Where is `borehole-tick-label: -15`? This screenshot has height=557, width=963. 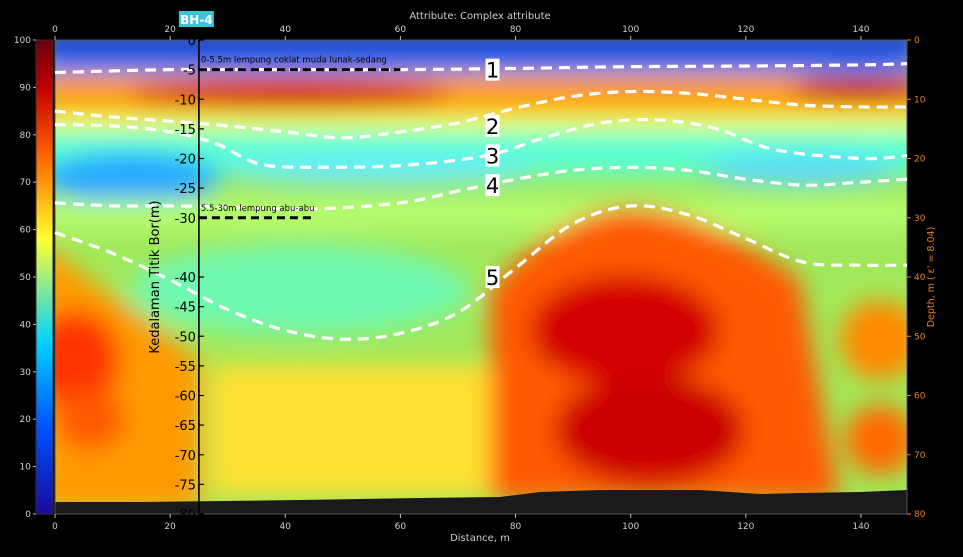 borehole-tick-label: -15 is located at coordinates (185, 130).